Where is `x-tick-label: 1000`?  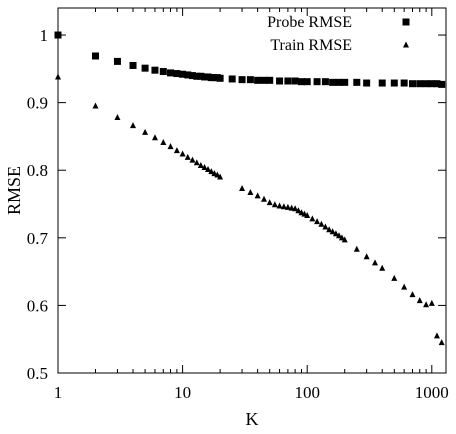 x-tick-label: 1000 is located at coordinates (432, 392).